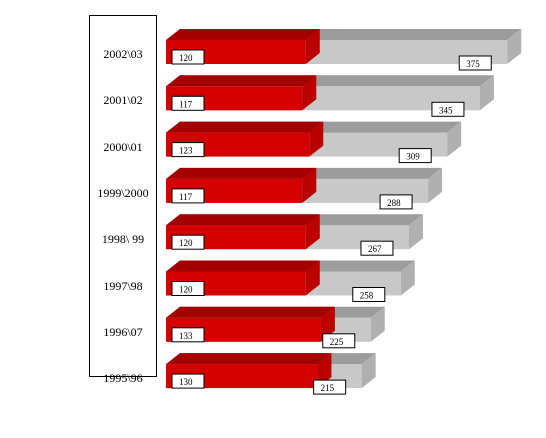  I want to click on gray-value-label-4: 267, so click(377, 248).